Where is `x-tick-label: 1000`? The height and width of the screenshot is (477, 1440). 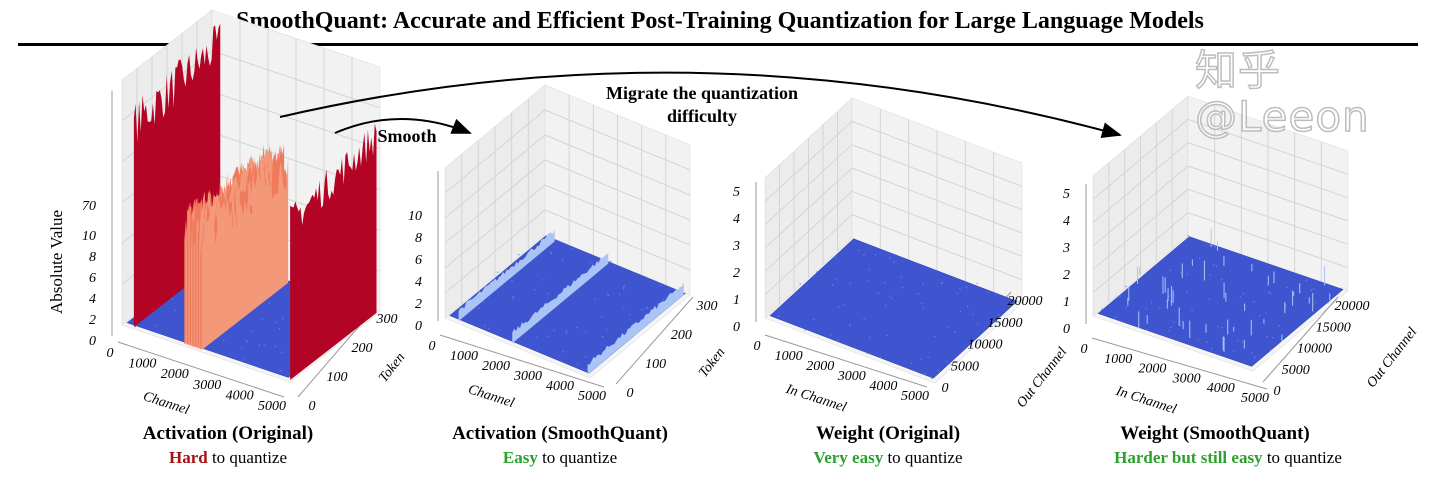 x-tick-label: 1000 is located at coordinates (1118, 359).